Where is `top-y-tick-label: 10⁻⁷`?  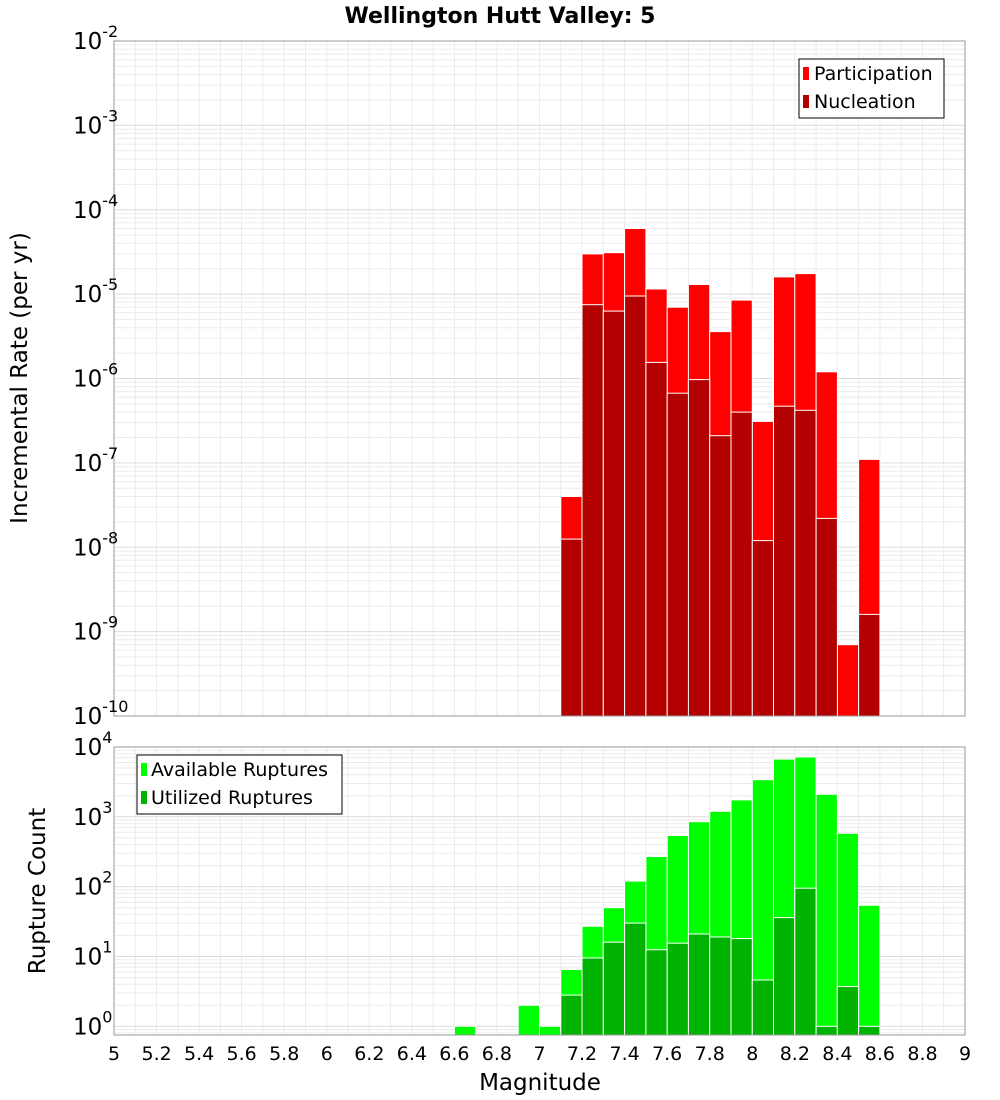
top-y-tick-label: 10⁻⁷ is located at coordinates (95, 460).